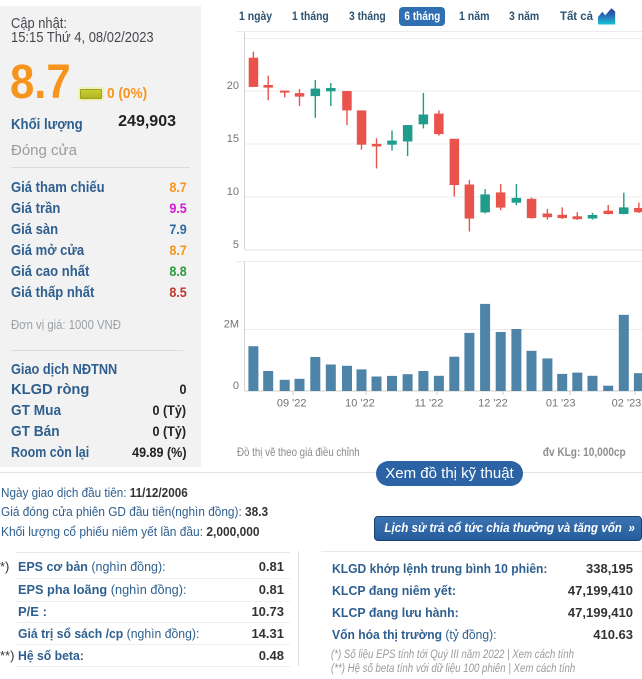 The width and height of the screenshot is (642, 679). Describe the element at coordinates (561, 404) in the screenshot. I see `svg-text: 01 '23` at that location.